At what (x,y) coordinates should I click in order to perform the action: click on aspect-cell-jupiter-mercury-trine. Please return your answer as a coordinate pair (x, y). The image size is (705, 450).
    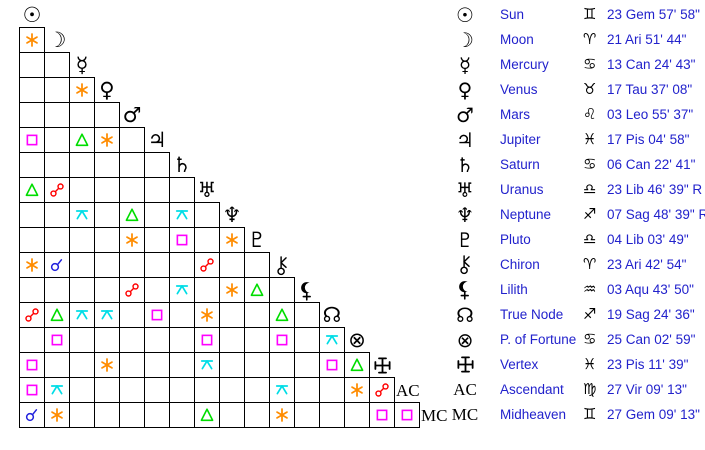
    Looking at the image, I should click on (82, 140).